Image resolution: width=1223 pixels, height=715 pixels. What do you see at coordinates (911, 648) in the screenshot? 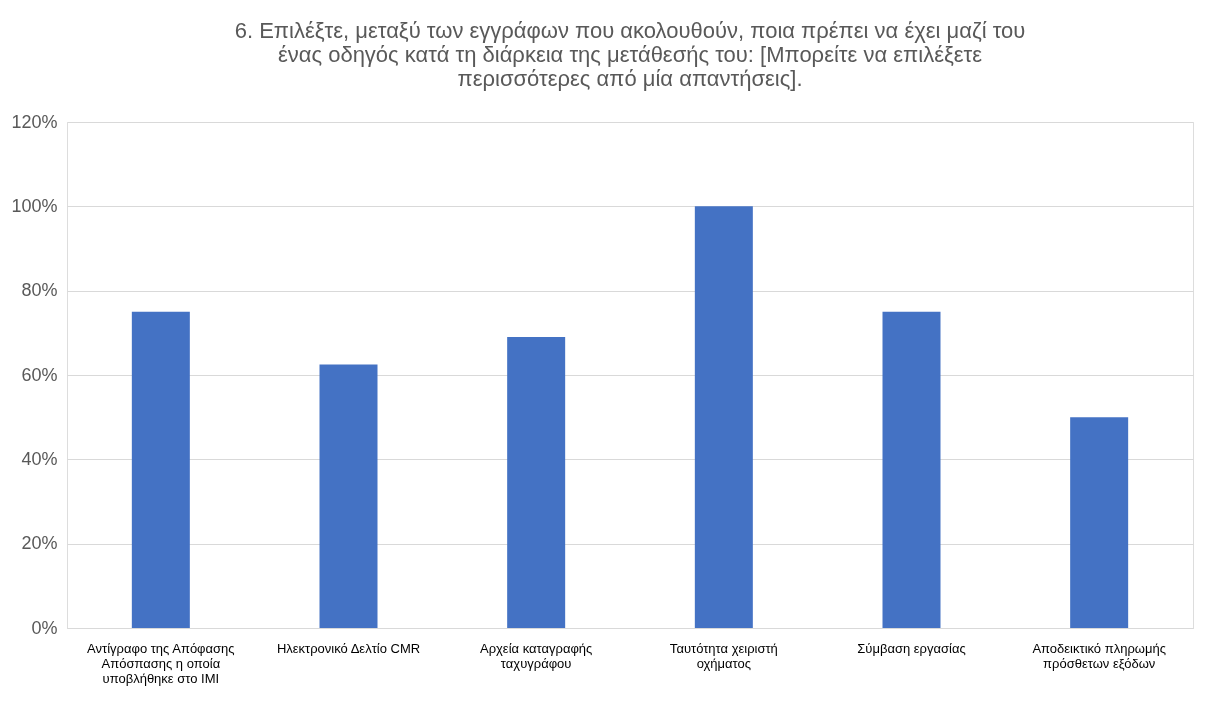
I see `x-tick-label: Σύμβαση εργασίας` at bounding box center [911, 648].